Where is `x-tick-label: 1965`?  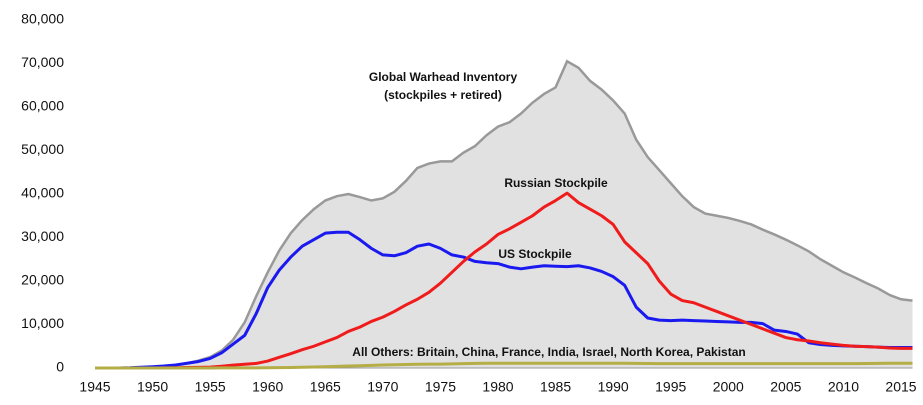
x-tick-label: 1965 is located at coordinates (325, 387).